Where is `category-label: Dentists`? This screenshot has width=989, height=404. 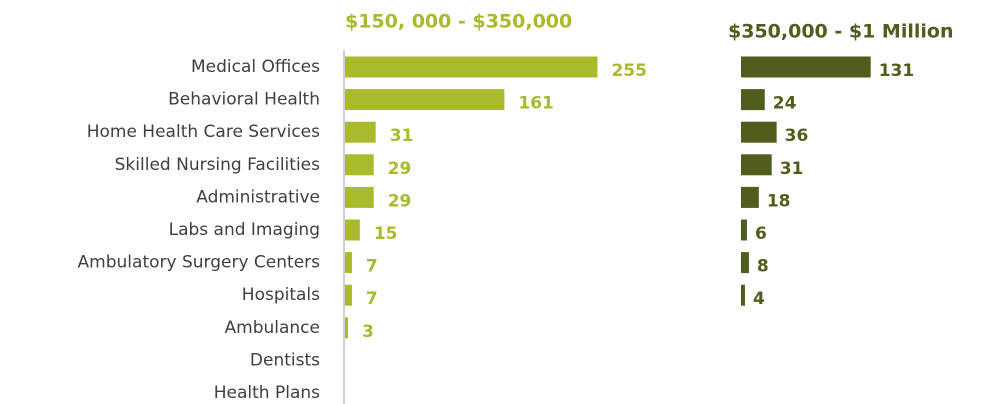 category-label: Dentists is located at coordinates (285, 360).